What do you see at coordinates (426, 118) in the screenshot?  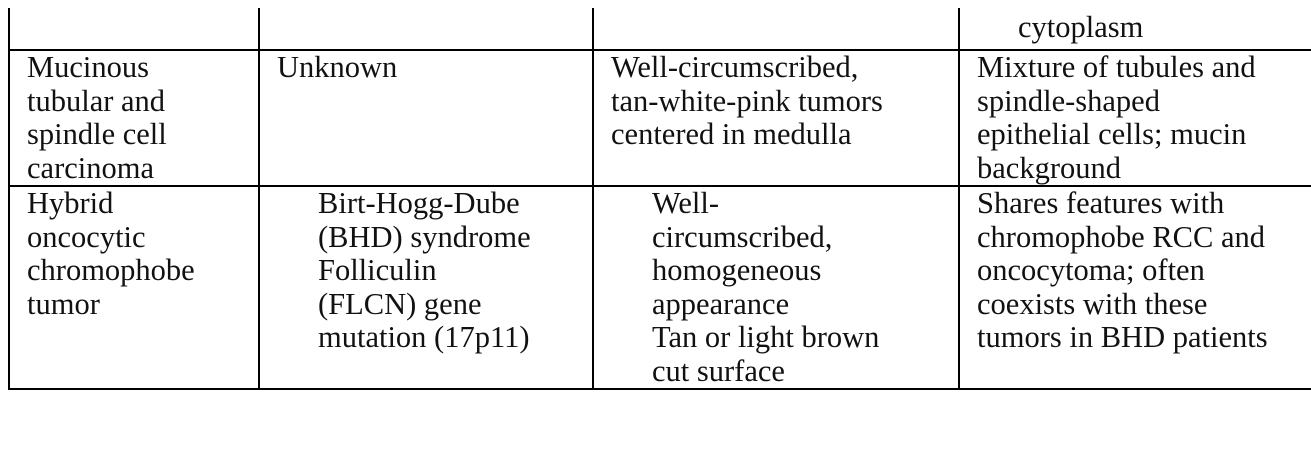 I see `table-cell: Unknown` at bounding box center [426, 118].